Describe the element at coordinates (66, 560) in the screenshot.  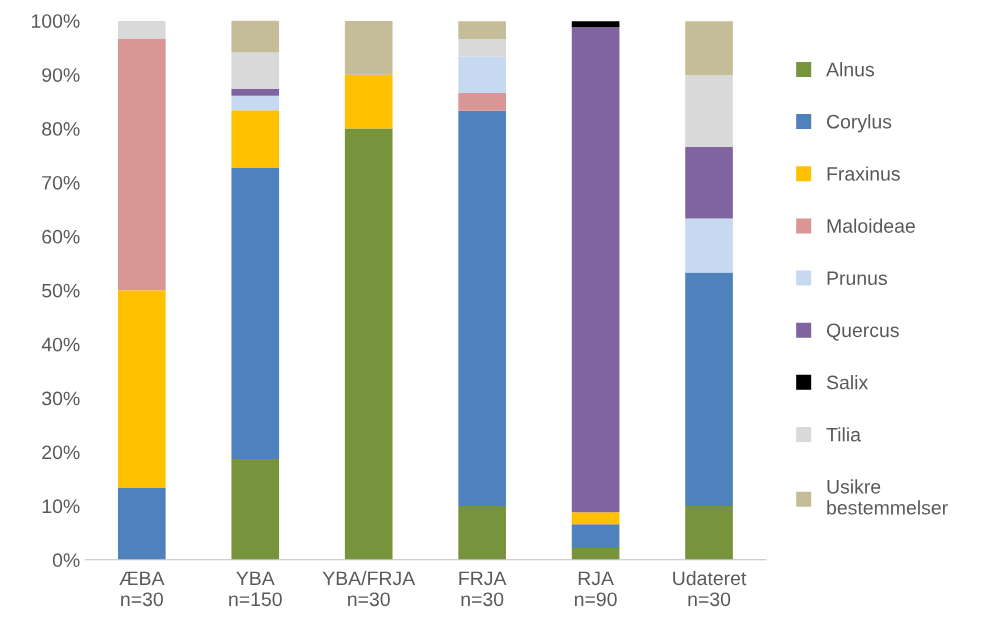
I see `y-tick-label: 0%` at that location.